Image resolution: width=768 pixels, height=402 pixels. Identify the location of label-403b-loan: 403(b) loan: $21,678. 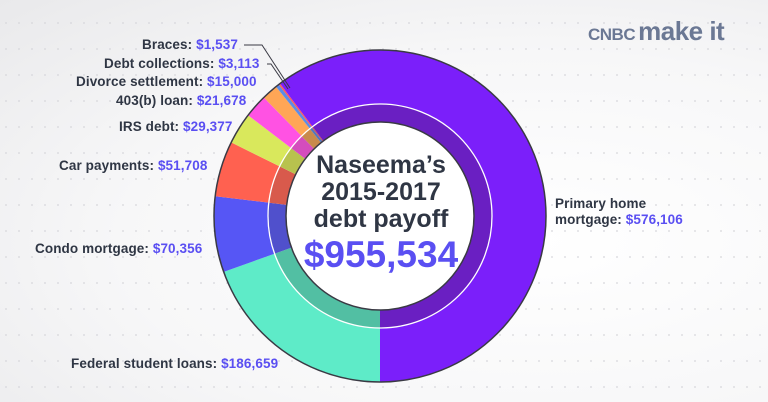
(181, 100).